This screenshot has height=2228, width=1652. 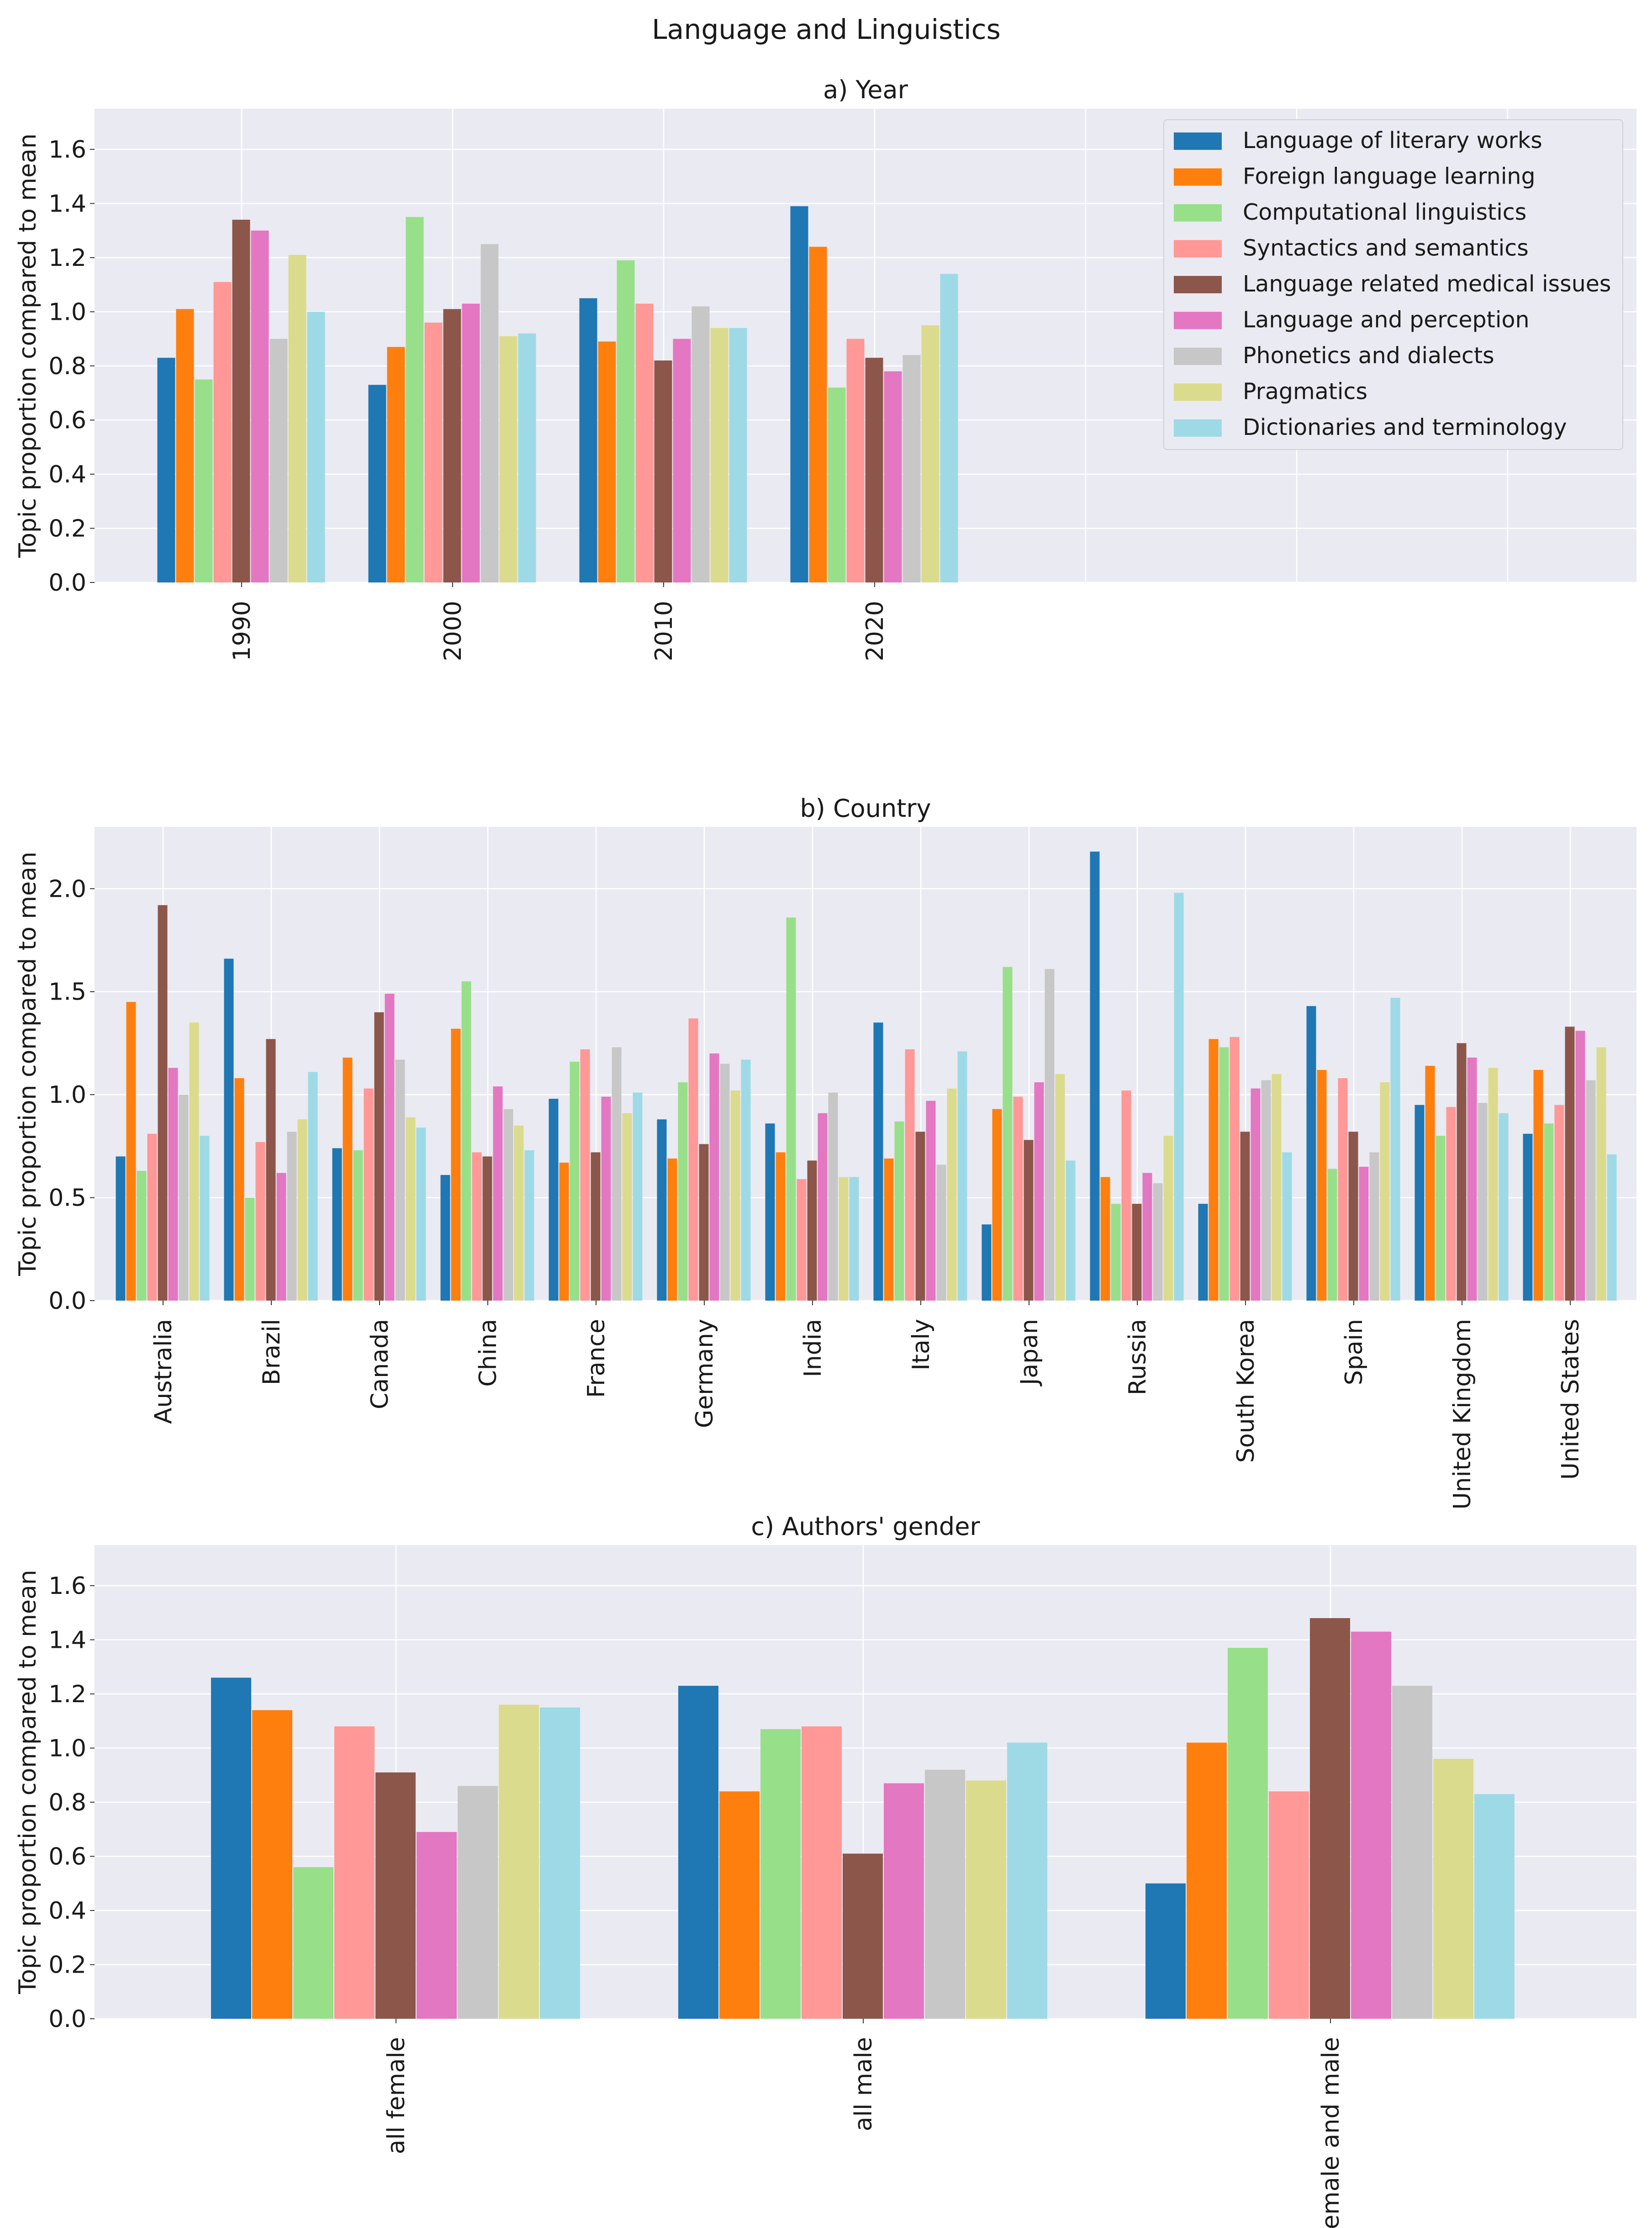 I want to click on bar-phonetics-and-dialects-china, so click(x=508, y=1205).